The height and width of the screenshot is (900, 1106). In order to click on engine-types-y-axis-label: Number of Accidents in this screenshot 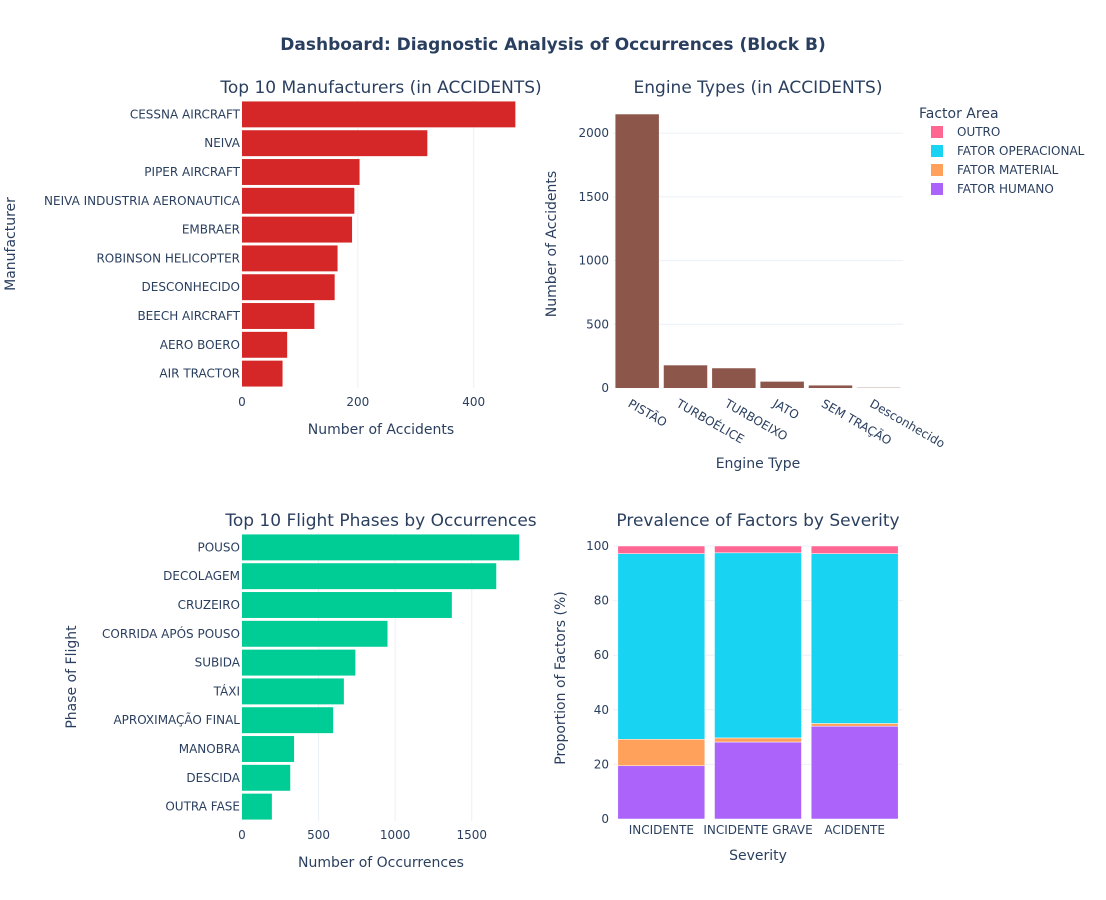, I will do `click(552, 244)`.